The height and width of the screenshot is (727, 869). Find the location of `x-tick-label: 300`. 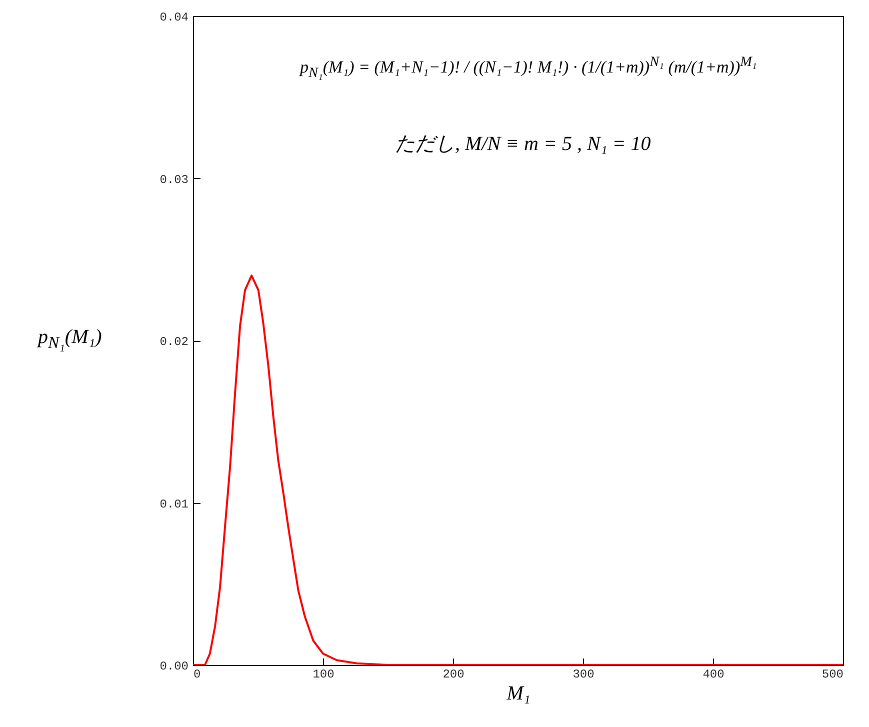

x-tick-label: 300 is located at coordinates (583, 675).